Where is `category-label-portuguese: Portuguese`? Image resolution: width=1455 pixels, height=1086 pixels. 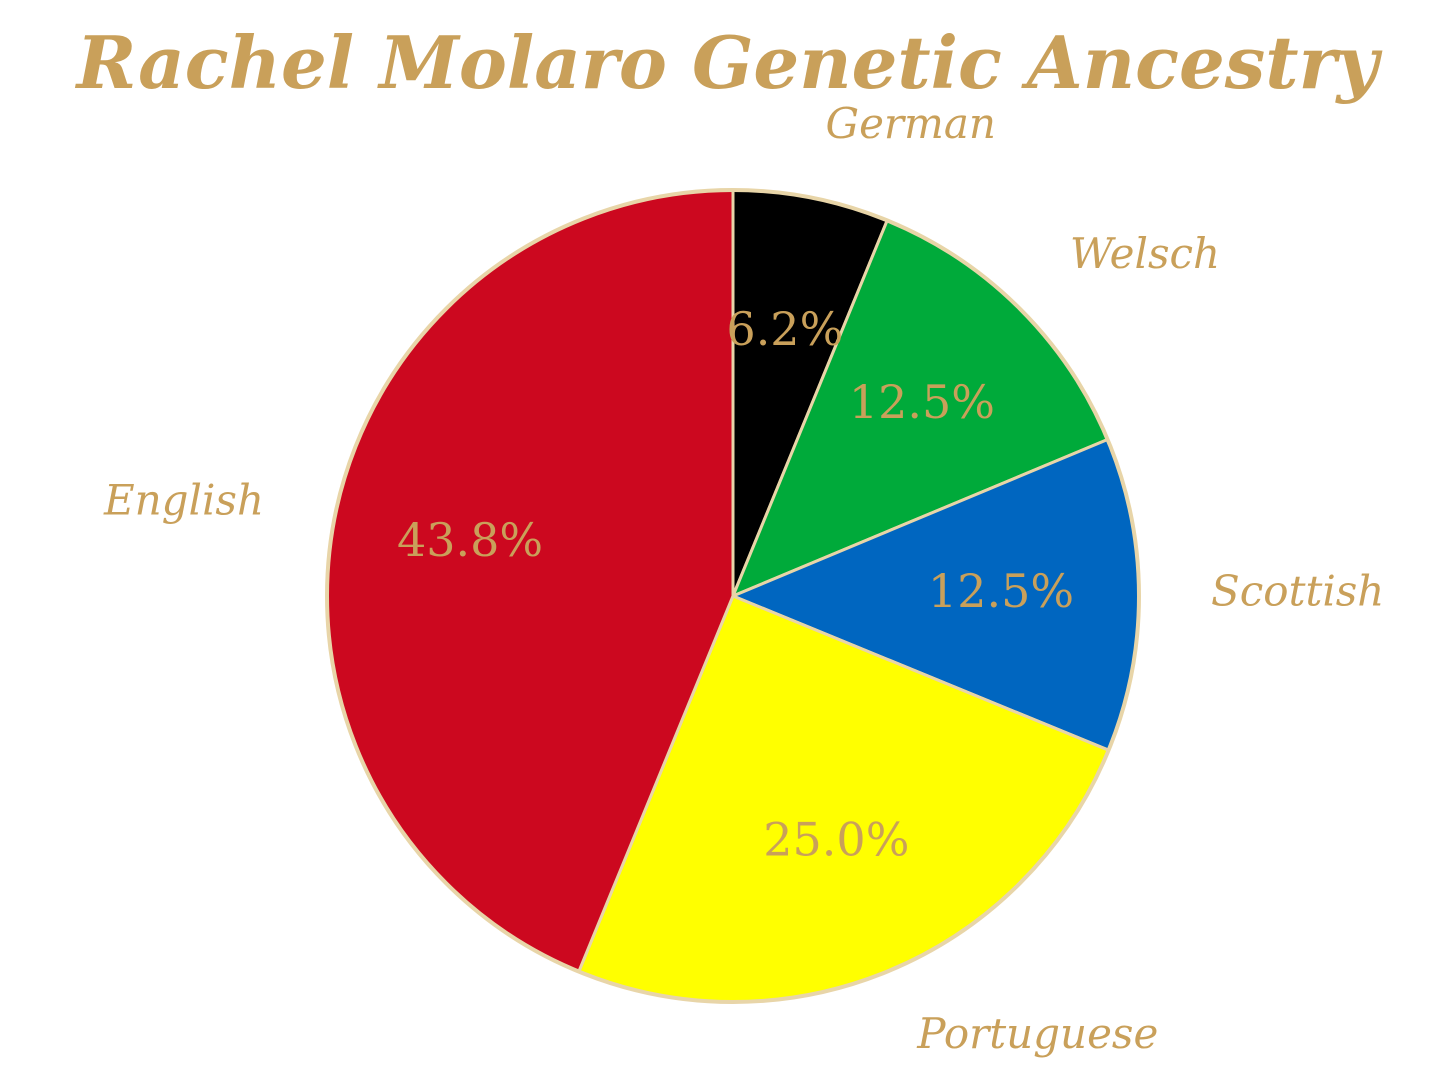 category-label-portuguese: Portuguese is located at coordinates (1037, 1033).